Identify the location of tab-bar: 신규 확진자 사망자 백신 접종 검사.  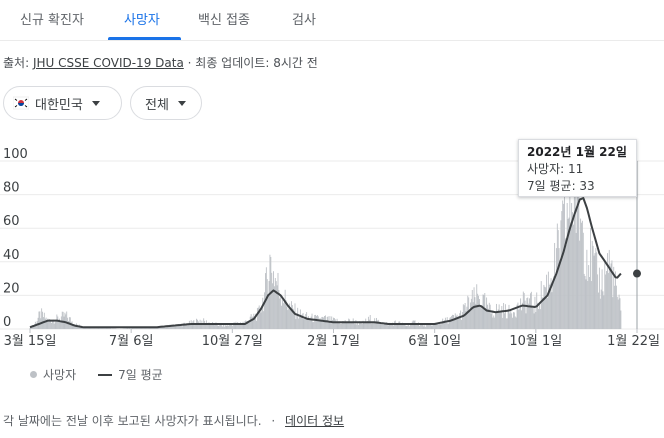
(332, 20).